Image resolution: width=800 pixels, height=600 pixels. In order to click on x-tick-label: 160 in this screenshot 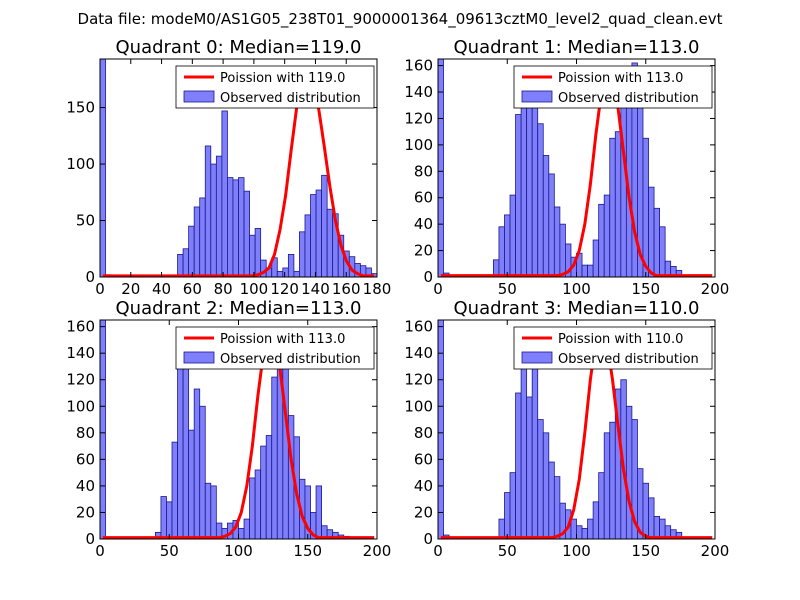, I will do `click(346, 289)`.